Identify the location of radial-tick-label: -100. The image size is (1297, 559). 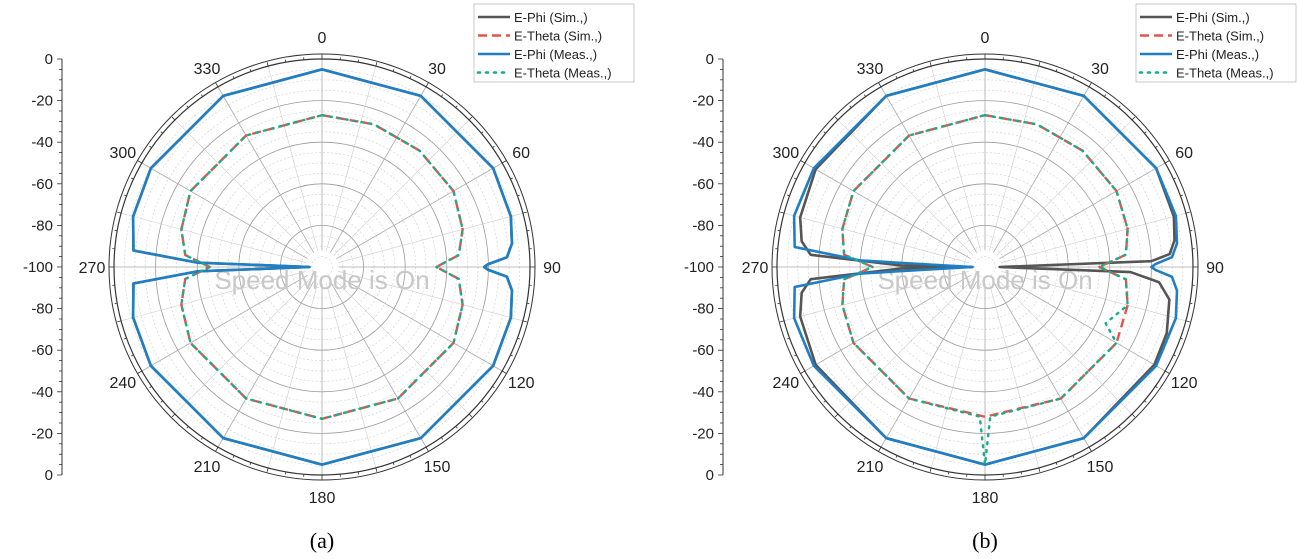
(699, 267).